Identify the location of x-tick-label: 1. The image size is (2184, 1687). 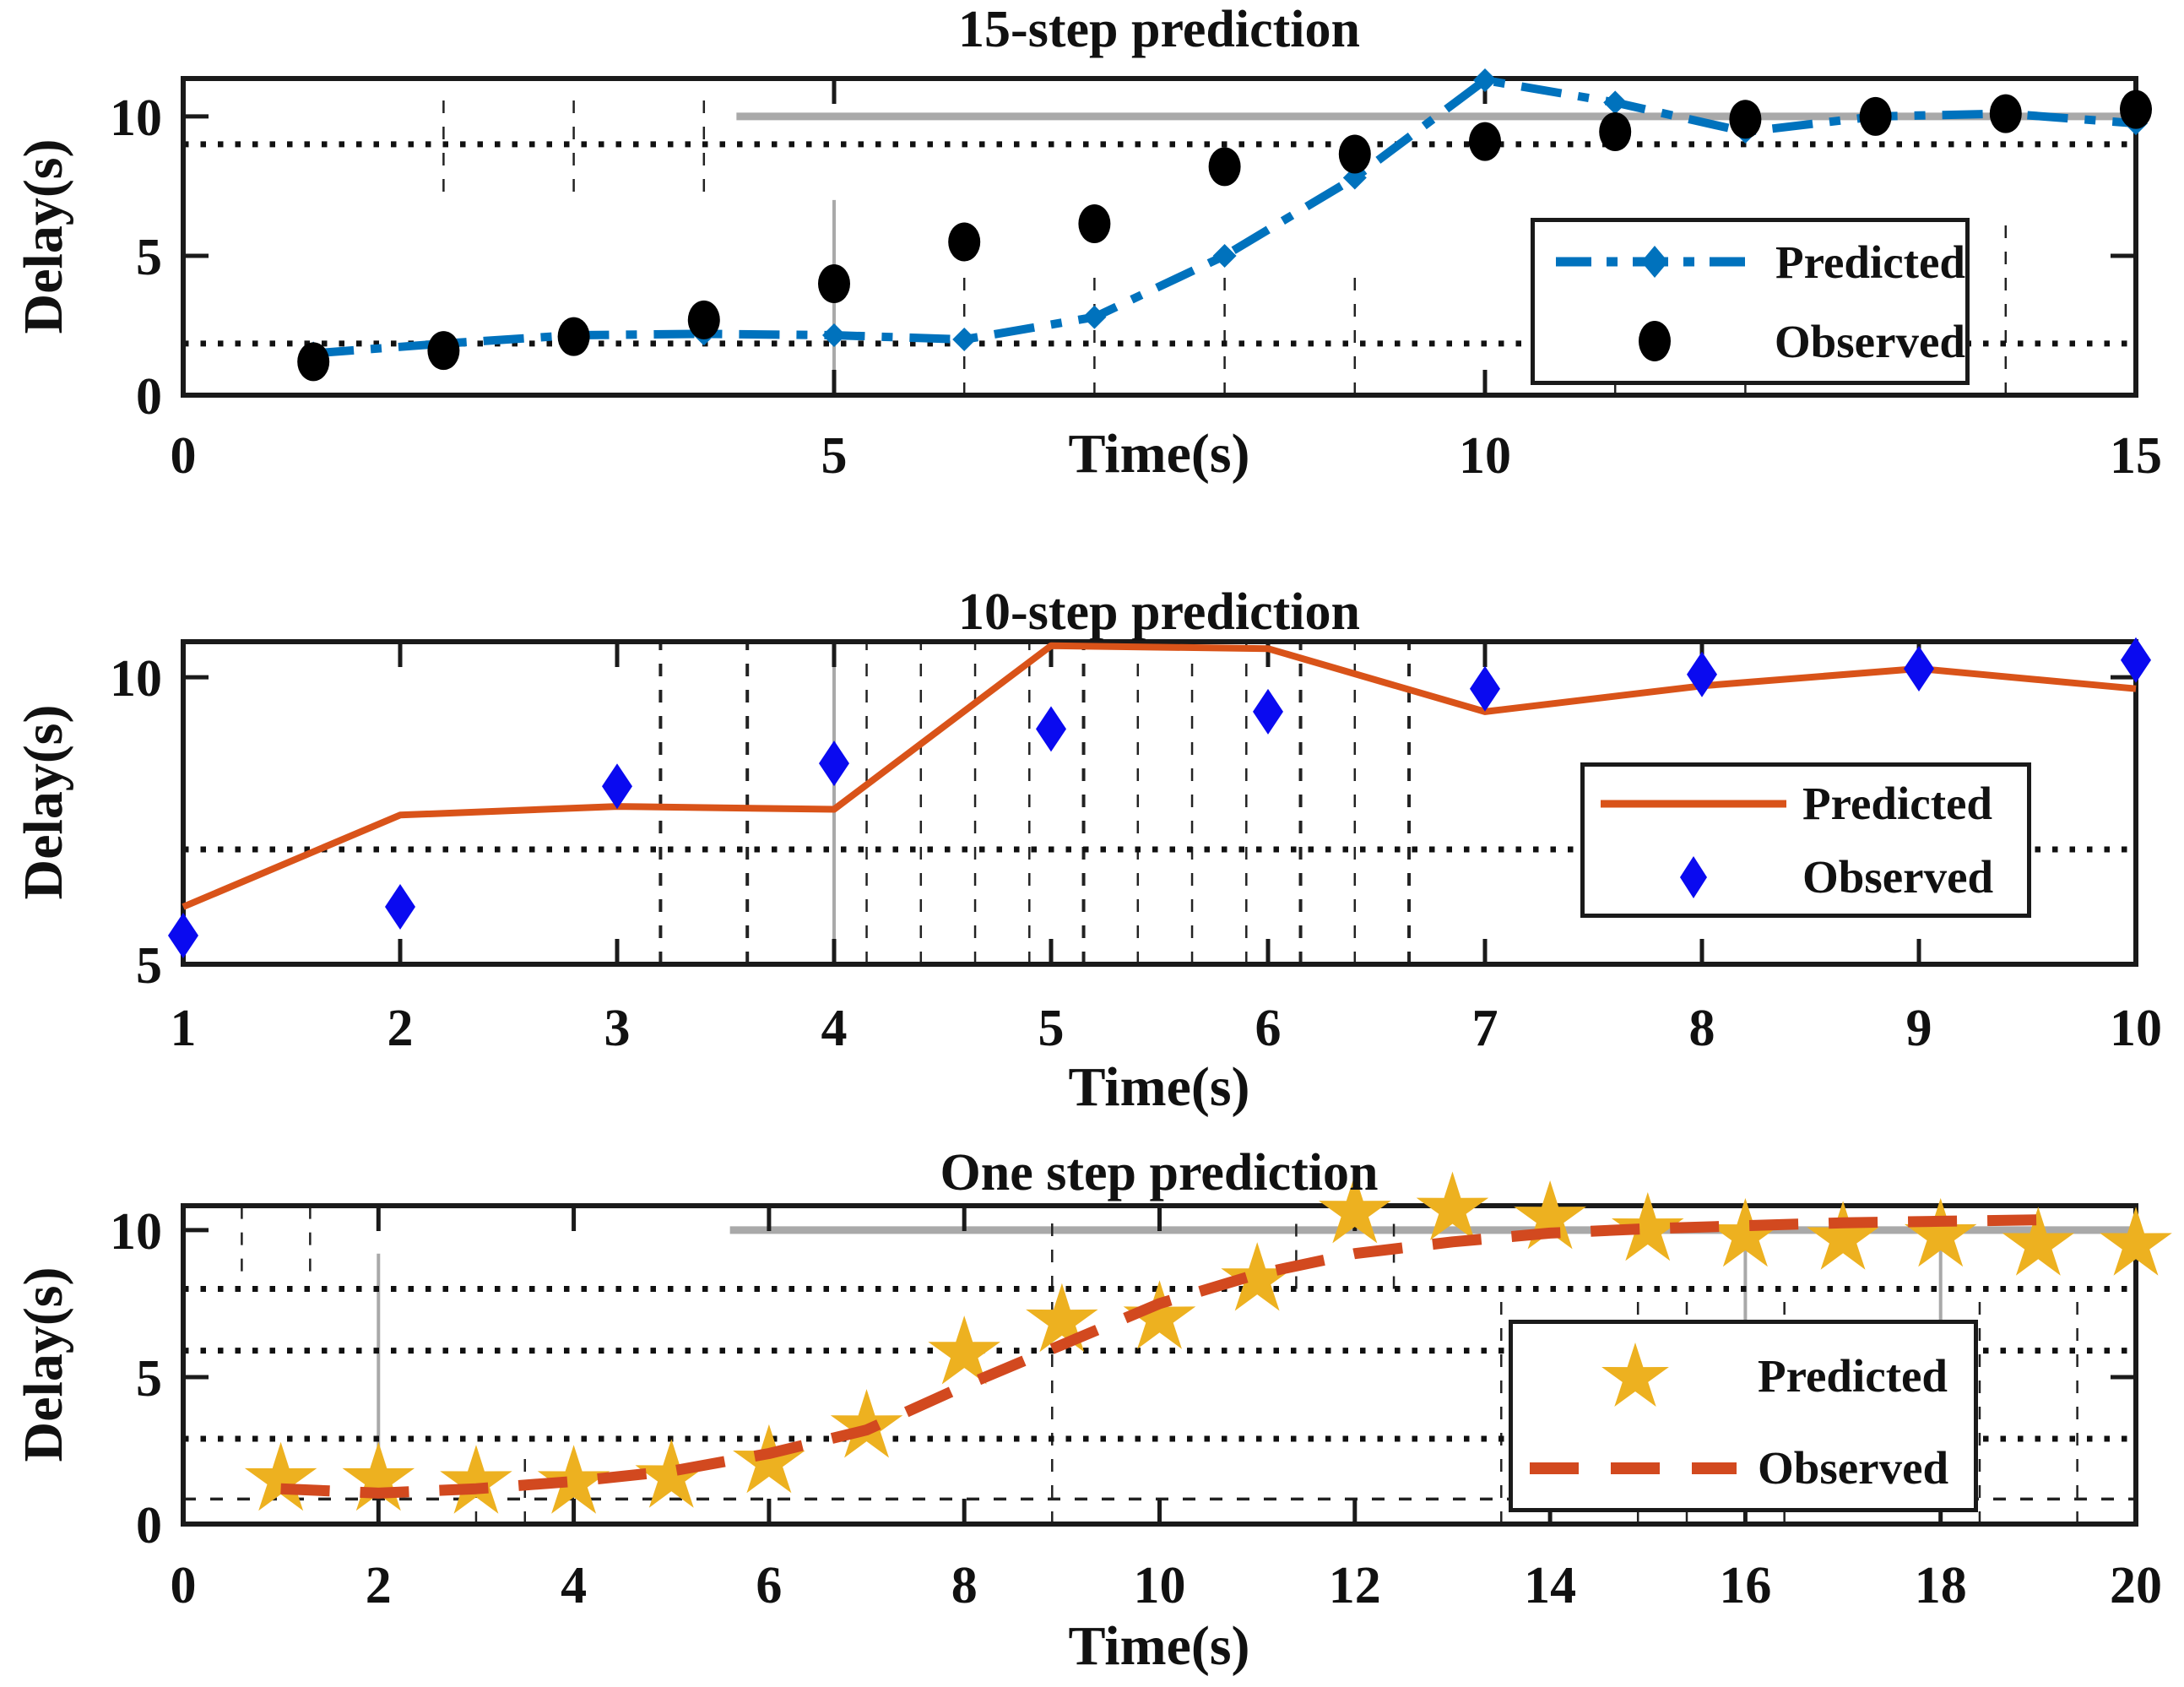
(184, 1028).